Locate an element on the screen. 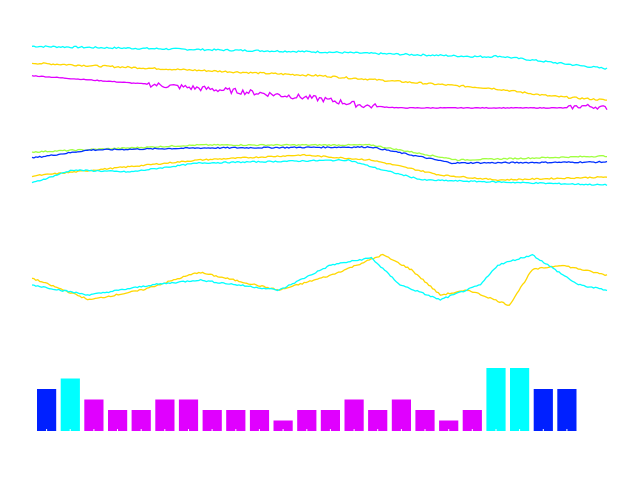 The height and width of the screenshot is (480, 640). bar-panel is located at coordinates (307, 399).